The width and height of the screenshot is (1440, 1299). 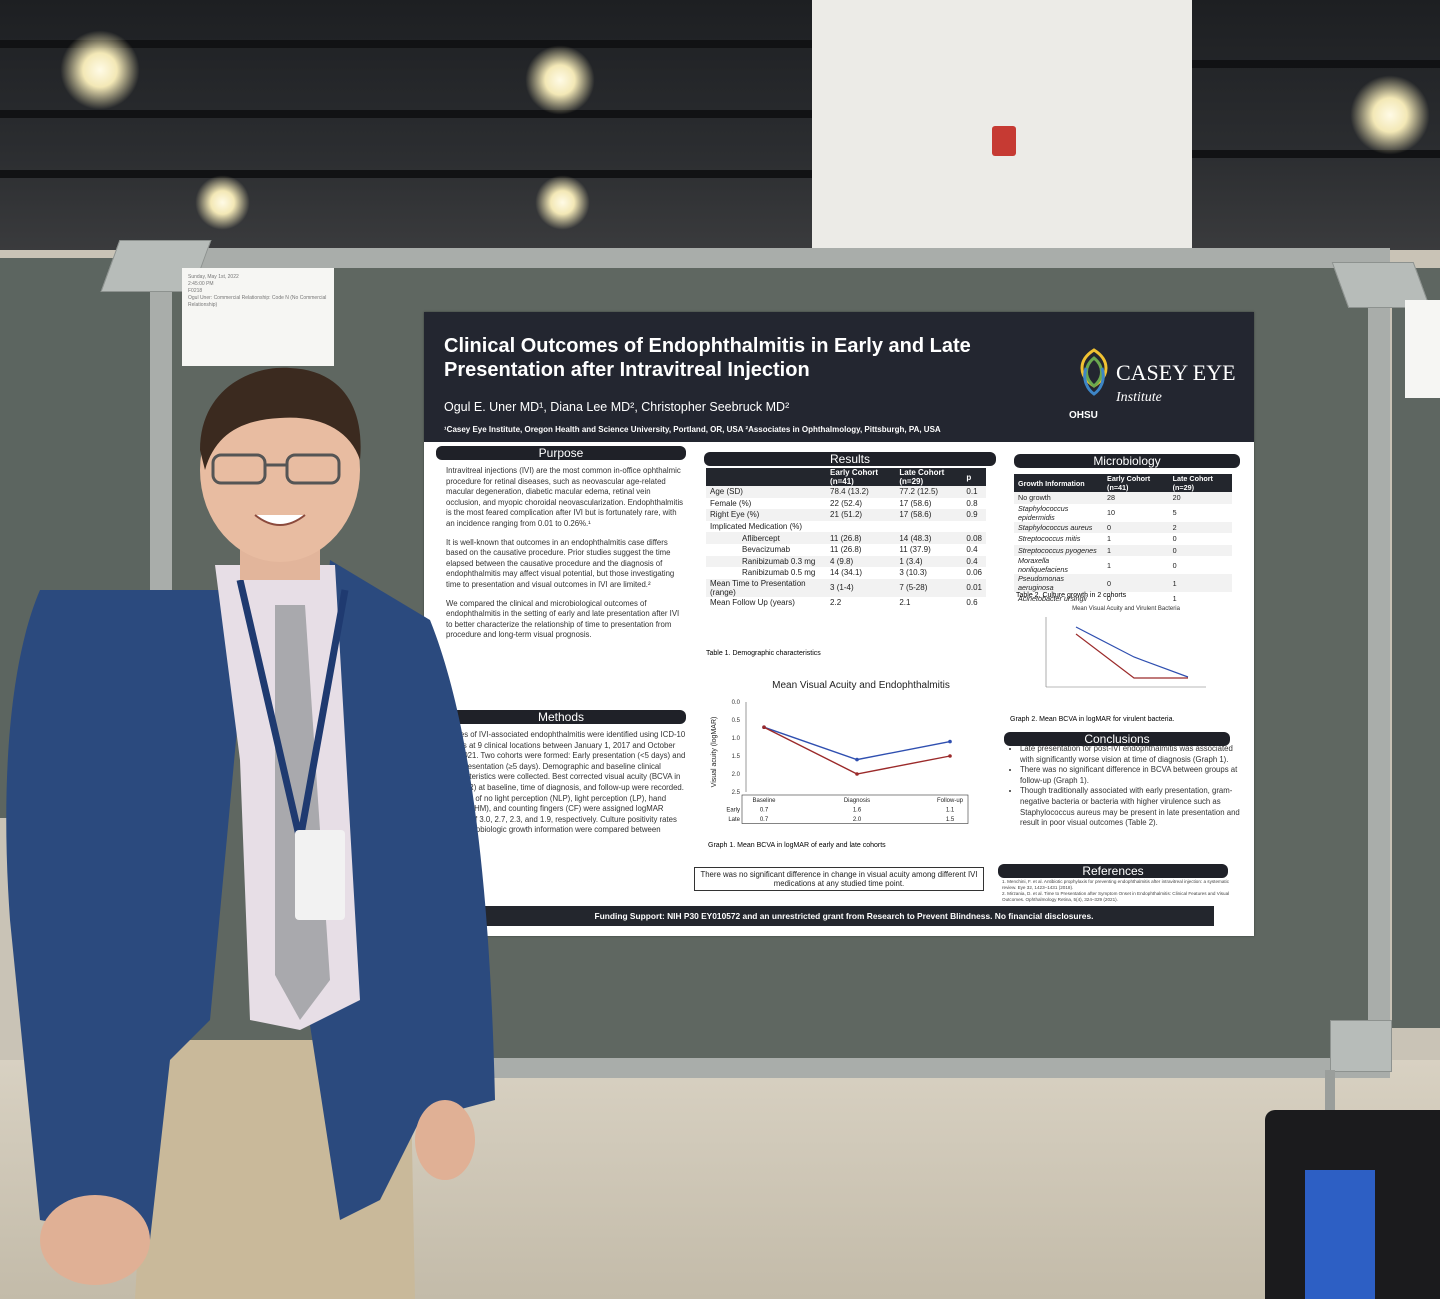 What do you see at coordinates (950, 820) in the screenshot?
I see `graph-table-label: 1.5` at bounding box center [950, 820].